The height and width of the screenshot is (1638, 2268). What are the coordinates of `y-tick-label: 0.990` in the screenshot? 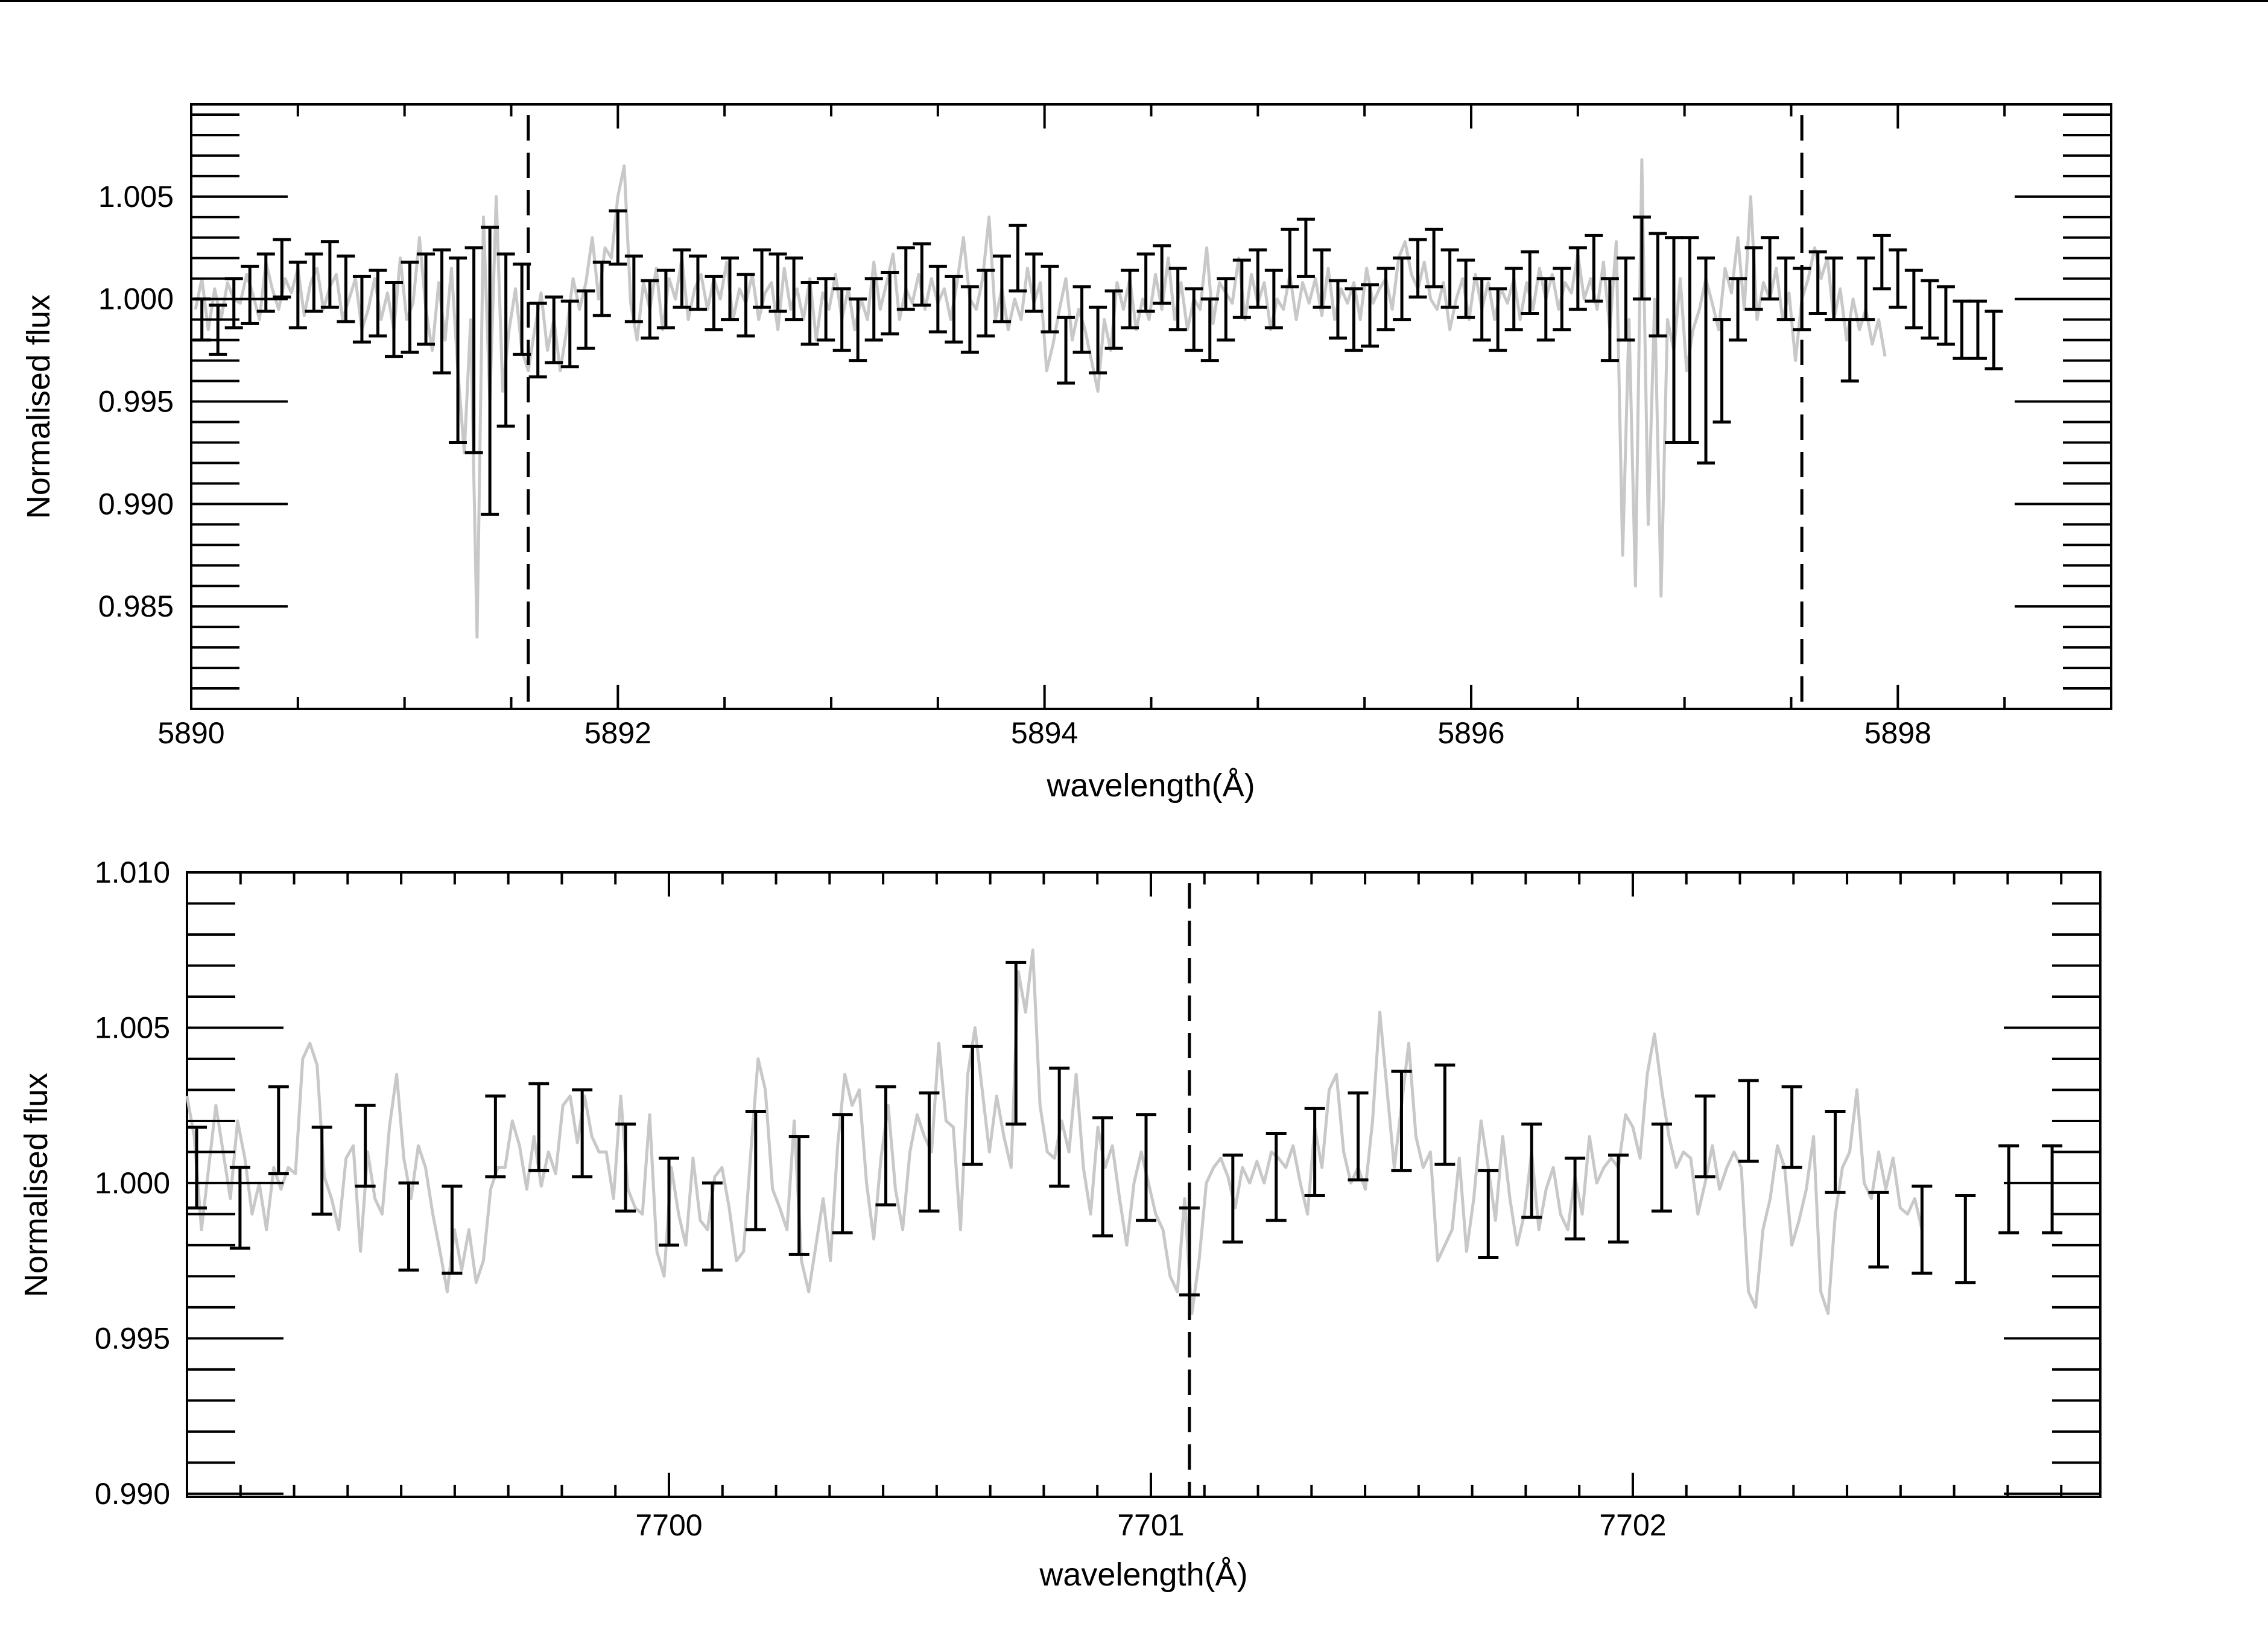 It's located at (132, 1494).